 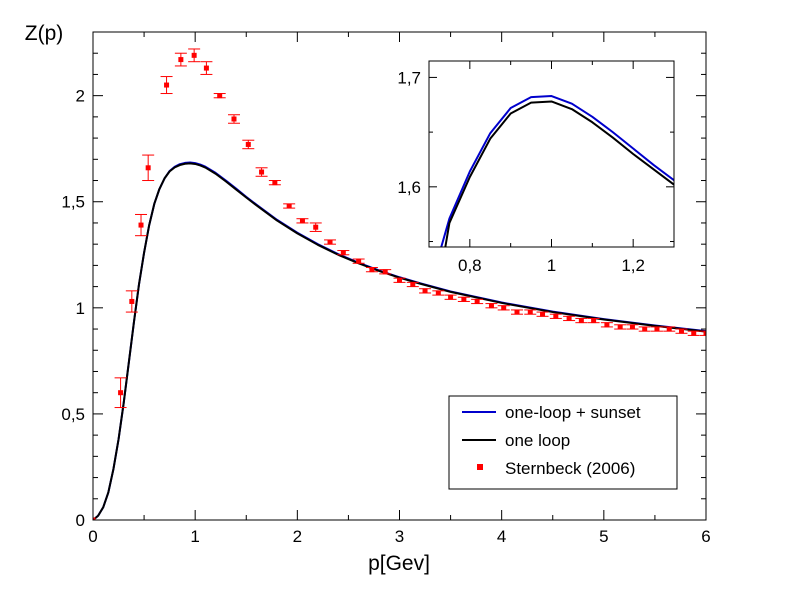 I want to click on x-tick-label: 0,8, so click(x=470, y=265).